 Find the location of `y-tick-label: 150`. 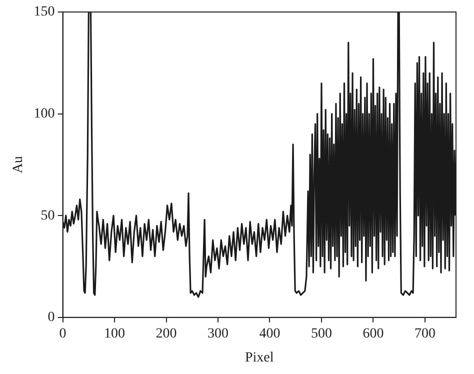

y-tick-label: 150 is located at coordinates (44, 12).